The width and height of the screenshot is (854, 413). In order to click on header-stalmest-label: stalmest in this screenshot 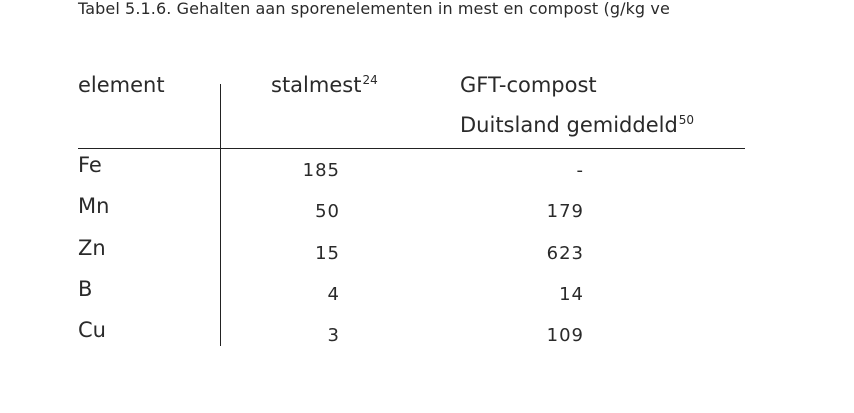, I will do `click(316, 85)`.